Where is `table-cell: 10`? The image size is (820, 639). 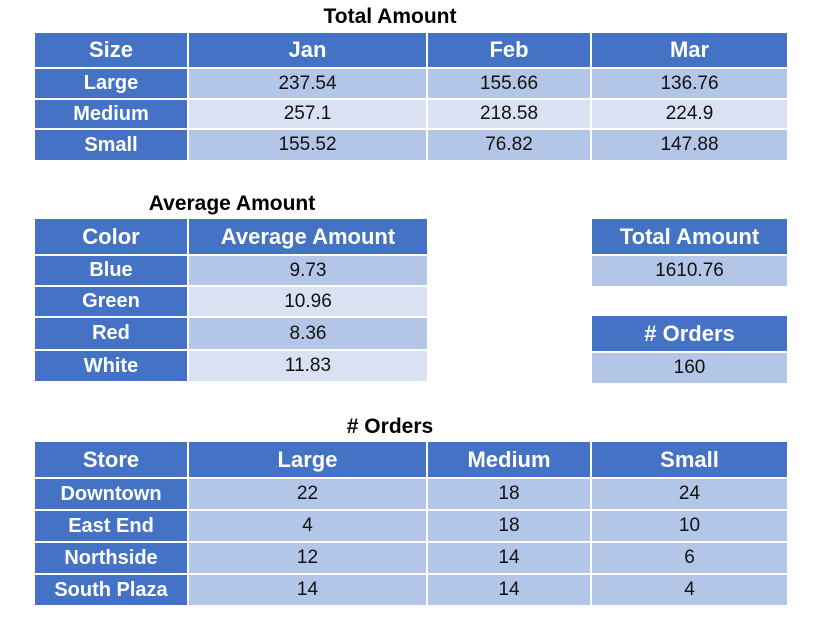 table-cell: 10 is located at coordinates (689, 525).